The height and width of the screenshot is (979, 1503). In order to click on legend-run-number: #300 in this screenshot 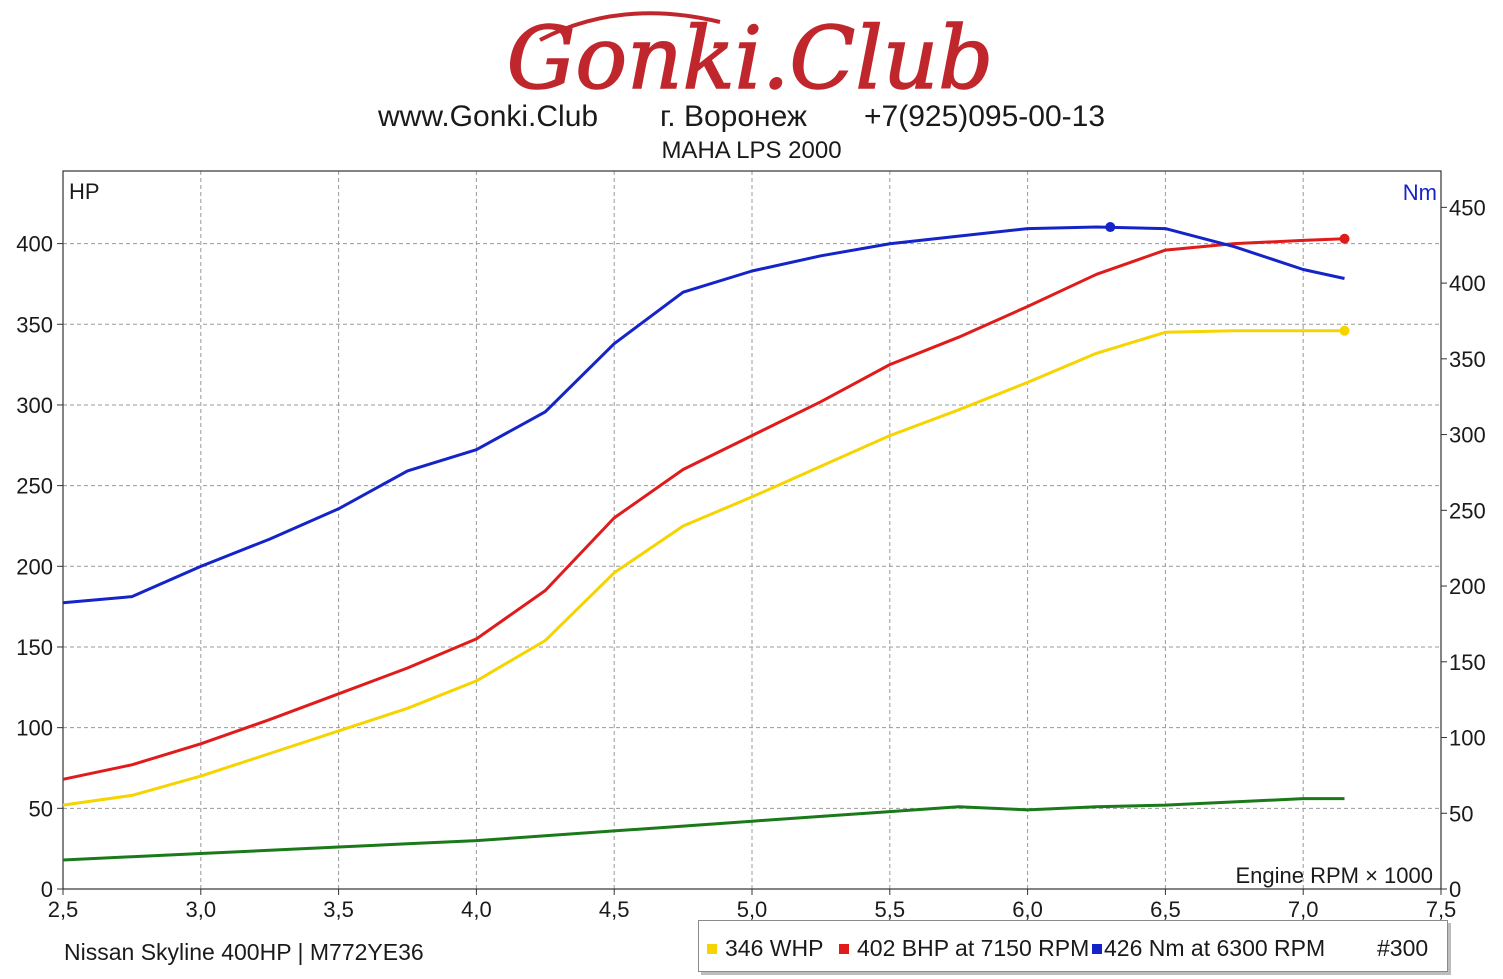, I will do `click(1403, 948)`.